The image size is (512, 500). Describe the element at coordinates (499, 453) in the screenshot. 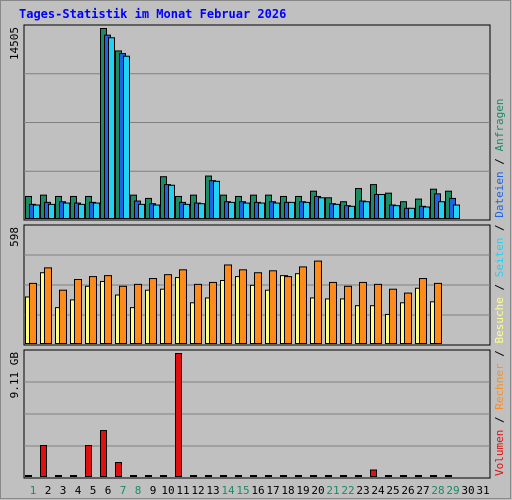

I see `legend-entry: Volumen` at that location.